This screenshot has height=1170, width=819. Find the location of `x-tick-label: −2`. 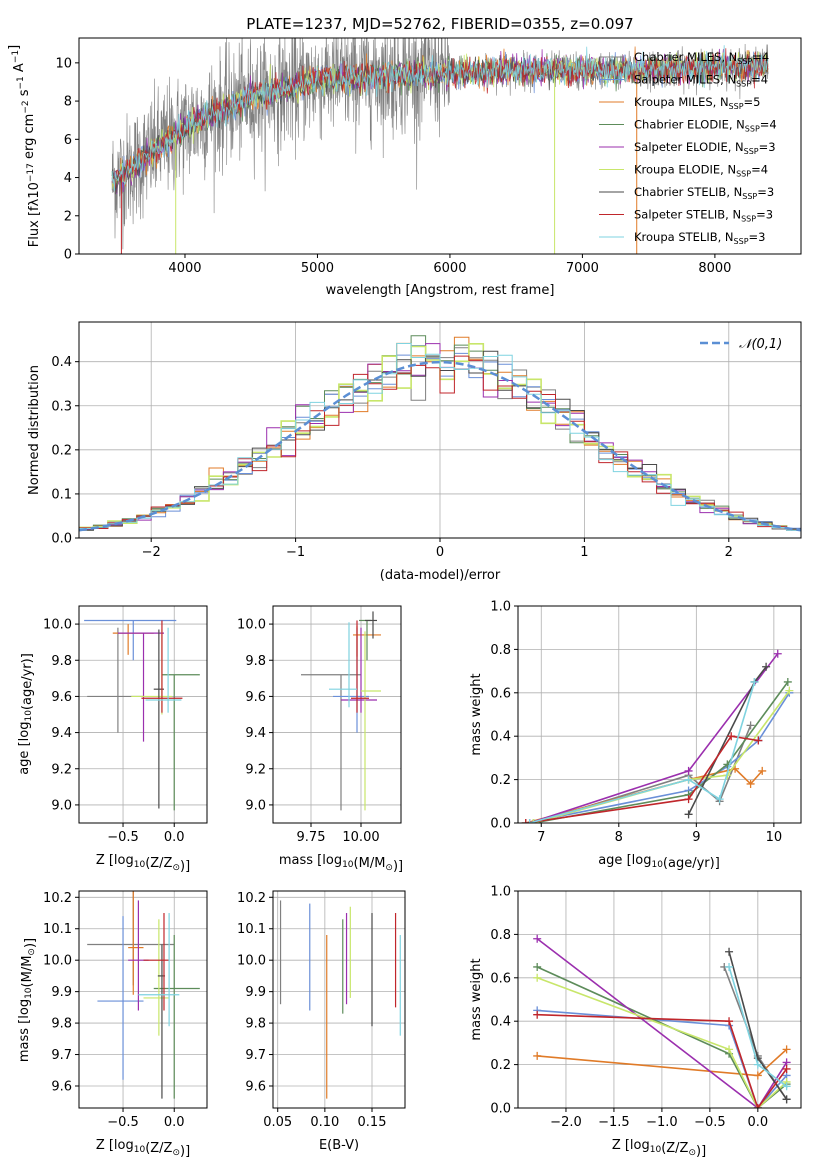

x-tick-label: −2 is located at coordinates (151, 552).